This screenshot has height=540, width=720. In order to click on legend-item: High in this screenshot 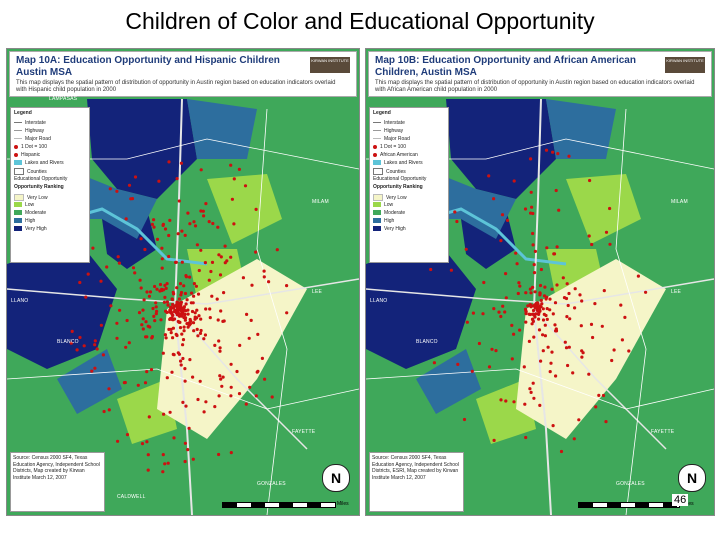, I will do `click(383, 221)`.